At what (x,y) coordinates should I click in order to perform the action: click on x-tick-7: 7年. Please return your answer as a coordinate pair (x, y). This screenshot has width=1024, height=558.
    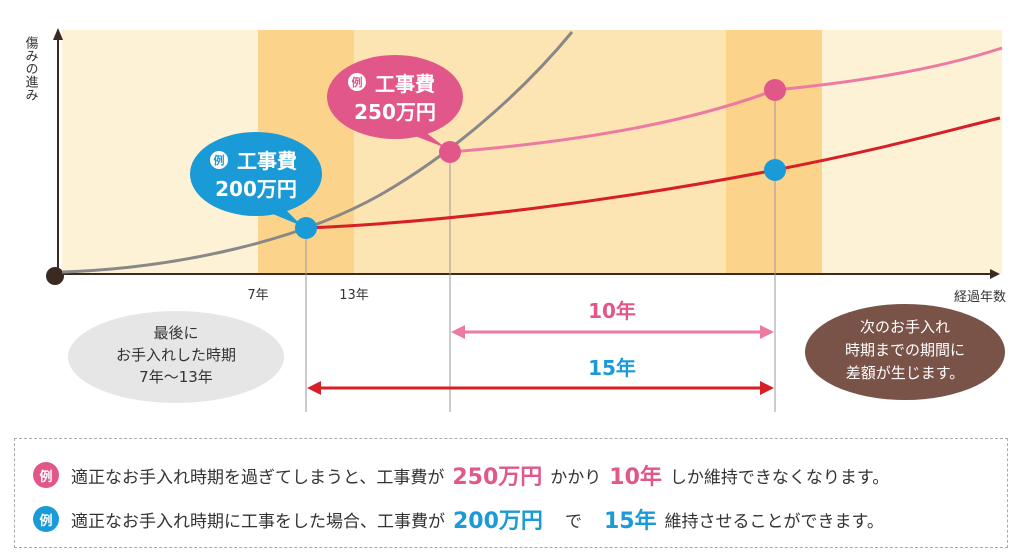
    Looking at the image, I should click on (257, 295).